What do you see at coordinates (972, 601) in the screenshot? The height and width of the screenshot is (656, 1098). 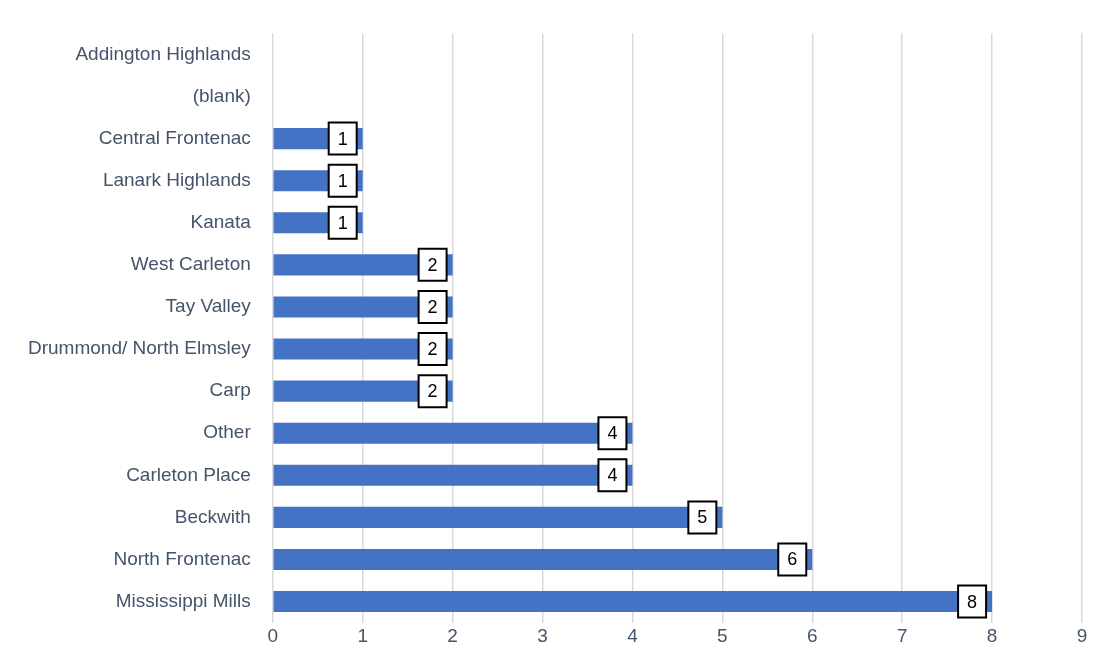 I see `data-label: 8` at bounding box center [972, 601].